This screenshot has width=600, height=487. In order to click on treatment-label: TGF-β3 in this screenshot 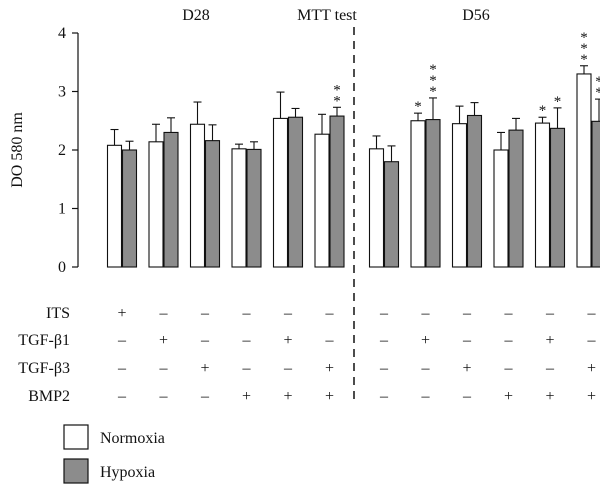, I will do `click(44, 368)`.